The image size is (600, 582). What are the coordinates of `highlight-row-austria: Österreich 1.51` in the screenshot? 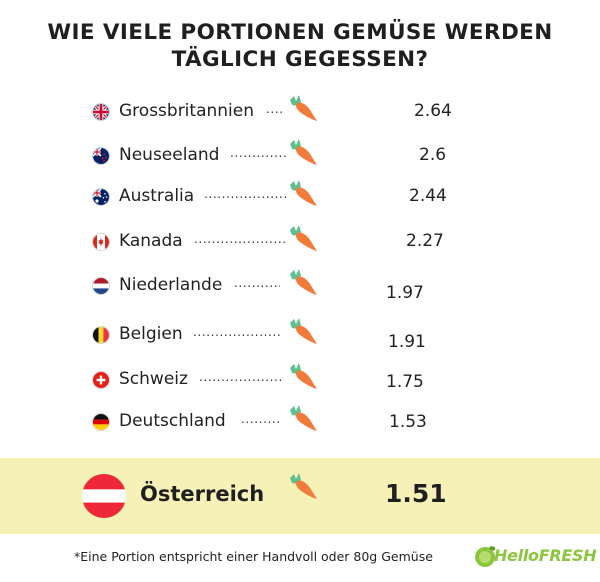 It's located at (300, 496).